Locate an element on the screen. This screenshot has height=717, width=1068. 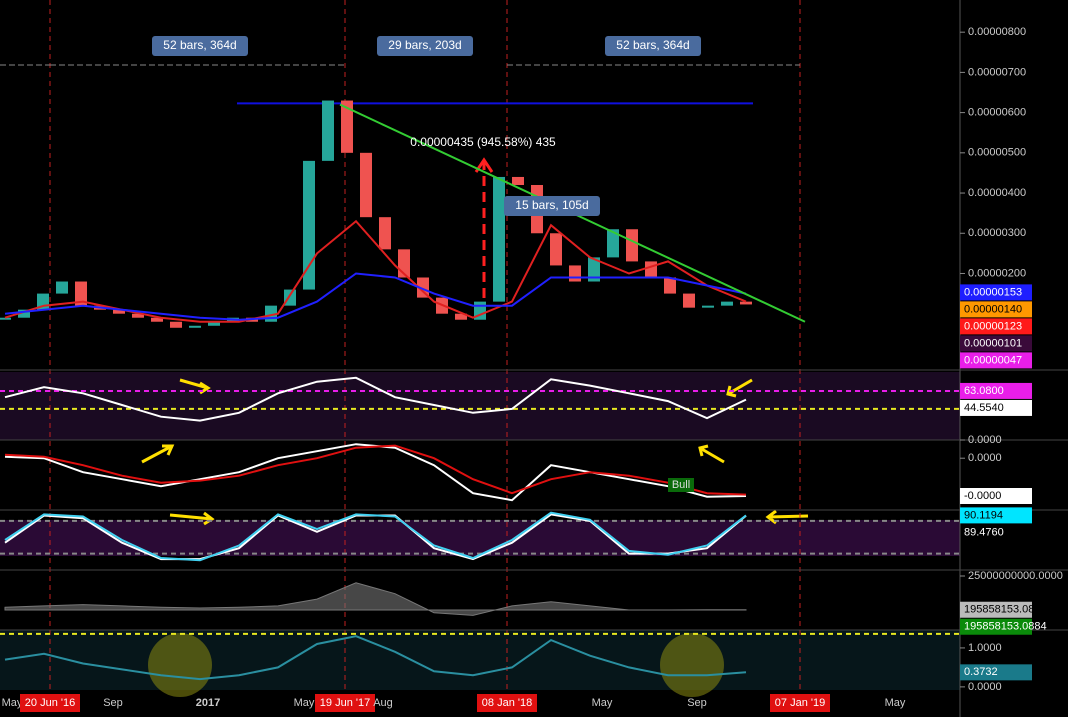
bottom-band is located at coordinates (480, 660).